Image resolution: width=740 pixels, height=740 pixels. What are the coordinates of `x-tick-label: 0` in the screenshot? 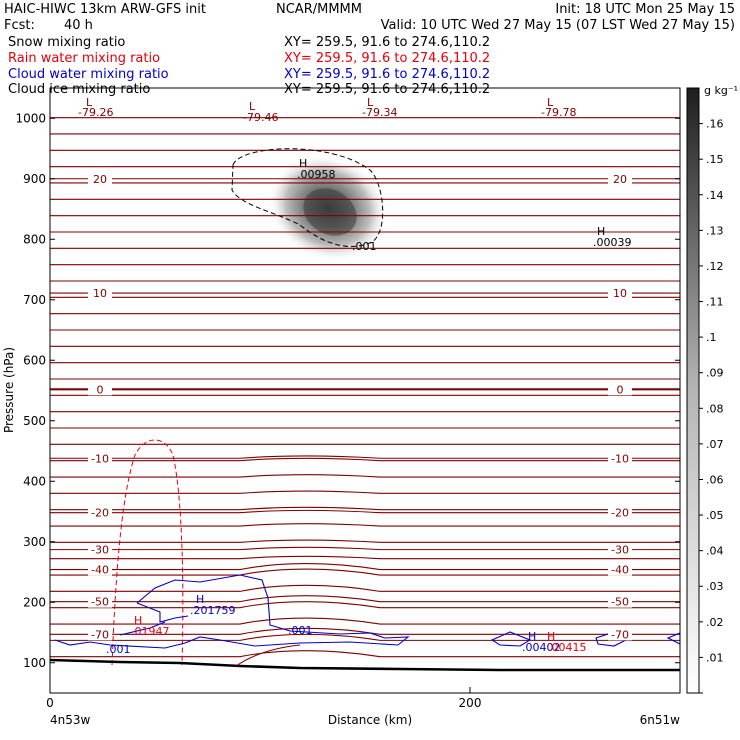 It's located at (50, 703).